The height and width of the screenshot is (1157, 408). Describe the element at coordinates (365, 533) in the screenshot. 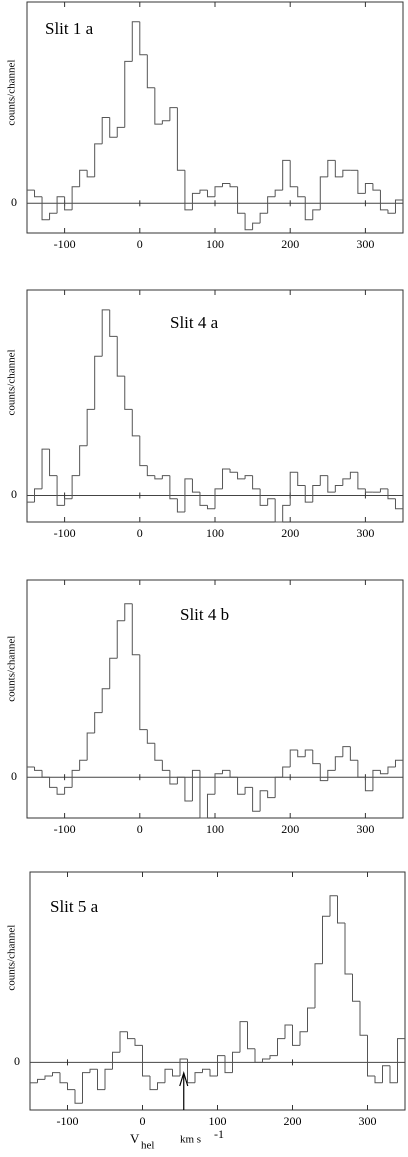

I see `x-tick-label: 300` at that location.